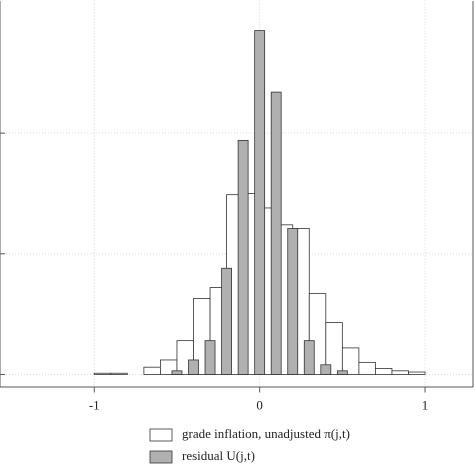  Describe the element at coordinates (425, 404) in the screenshot. I see `x-tick-label: 1` at that location.